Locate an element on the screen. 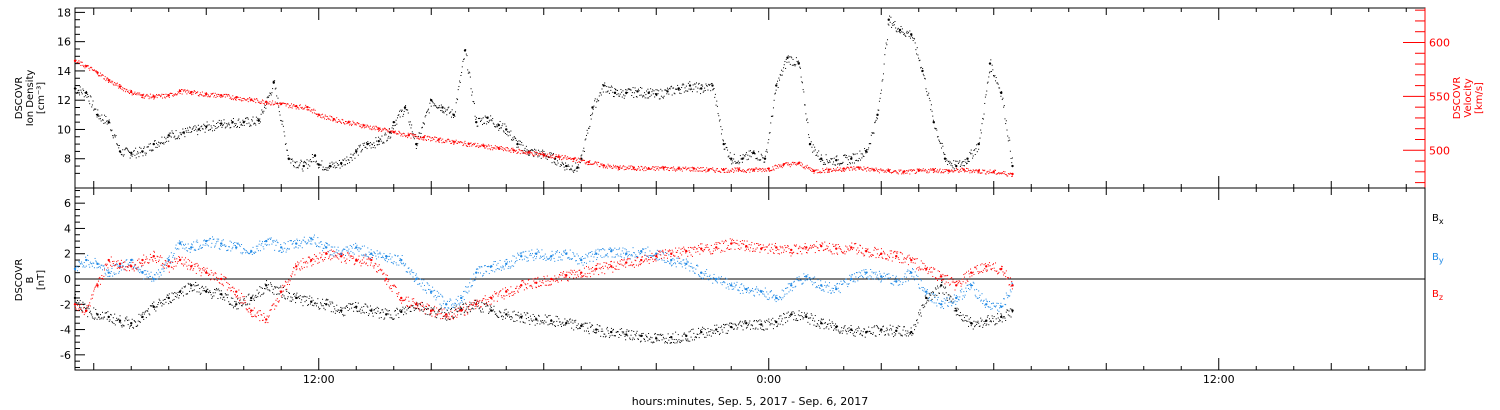  b-data-point is located at coordinates (596, 253).